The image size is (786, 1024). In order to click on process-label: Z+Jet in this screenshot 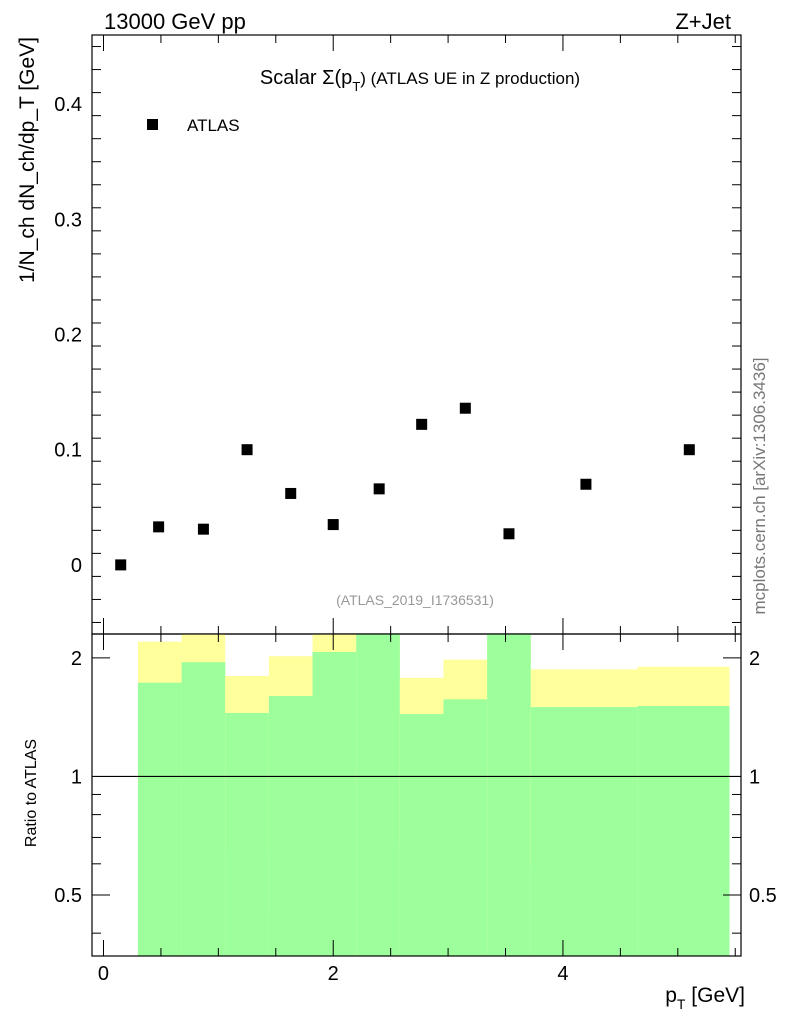, I will do `click(703, 21)`.